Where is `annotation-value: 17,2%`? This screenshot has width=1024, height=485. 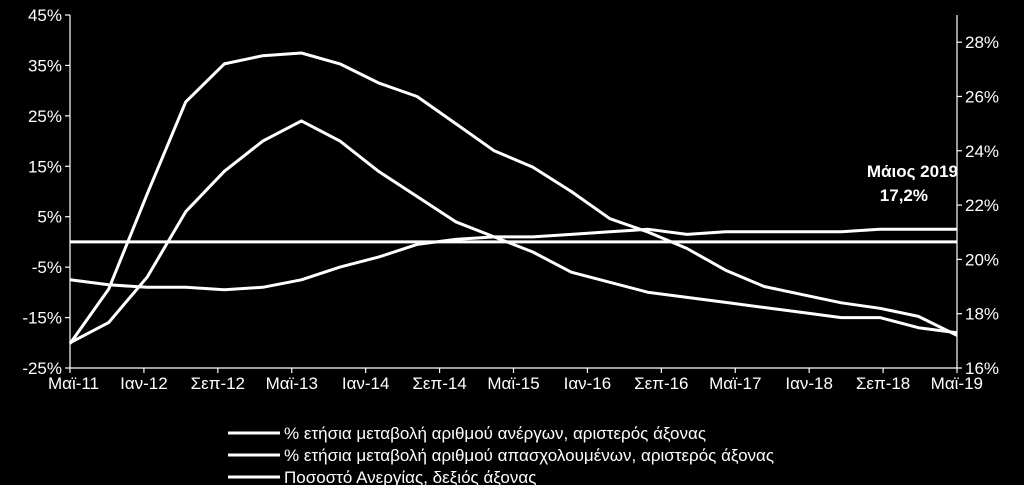 annotation-value: 17,2% is located at coordinates (904, 195).